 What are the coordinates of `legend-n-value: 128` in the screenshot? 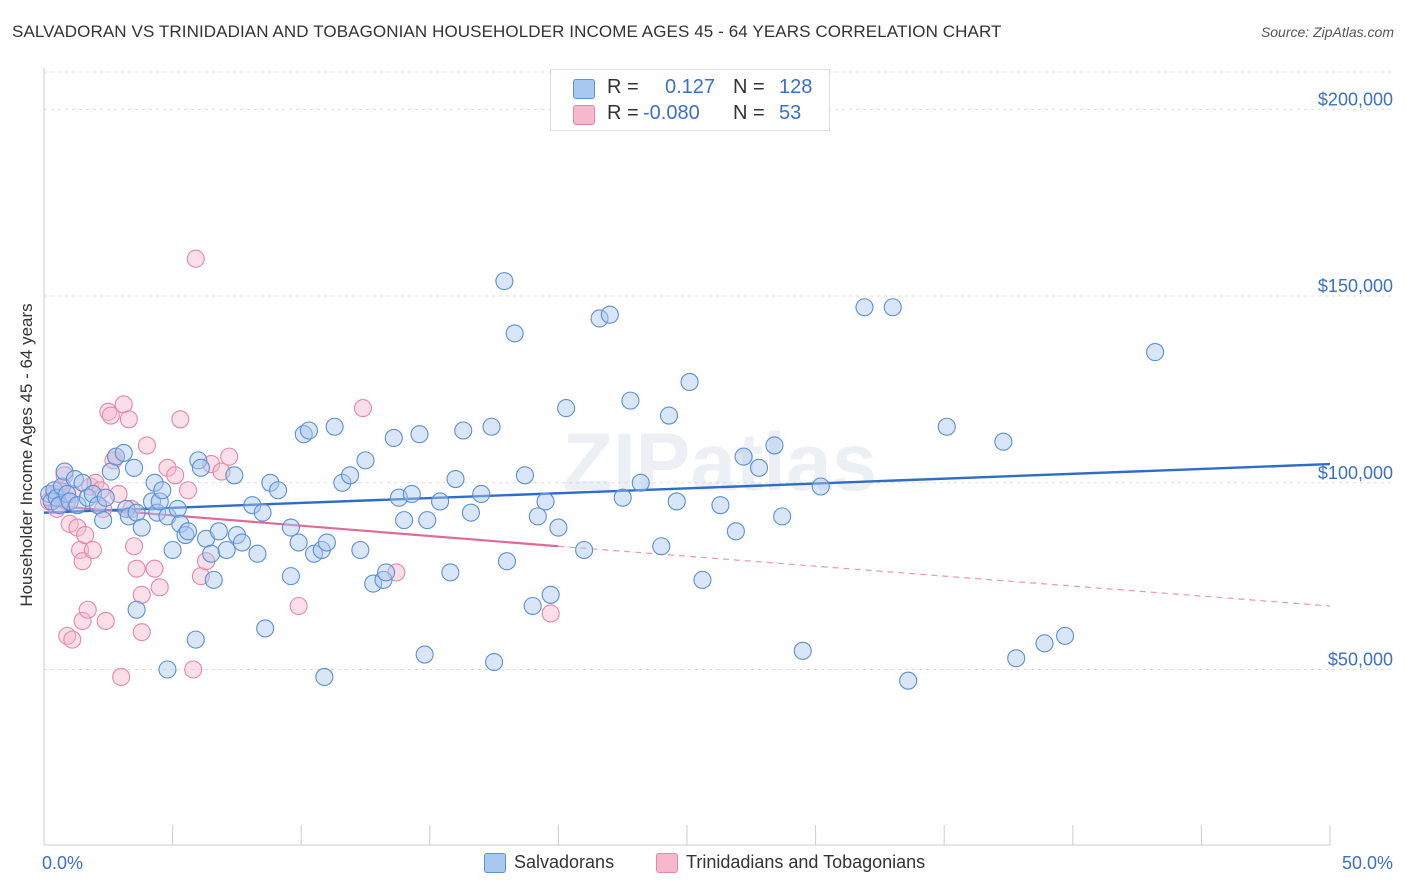 It's located at (796, 87).